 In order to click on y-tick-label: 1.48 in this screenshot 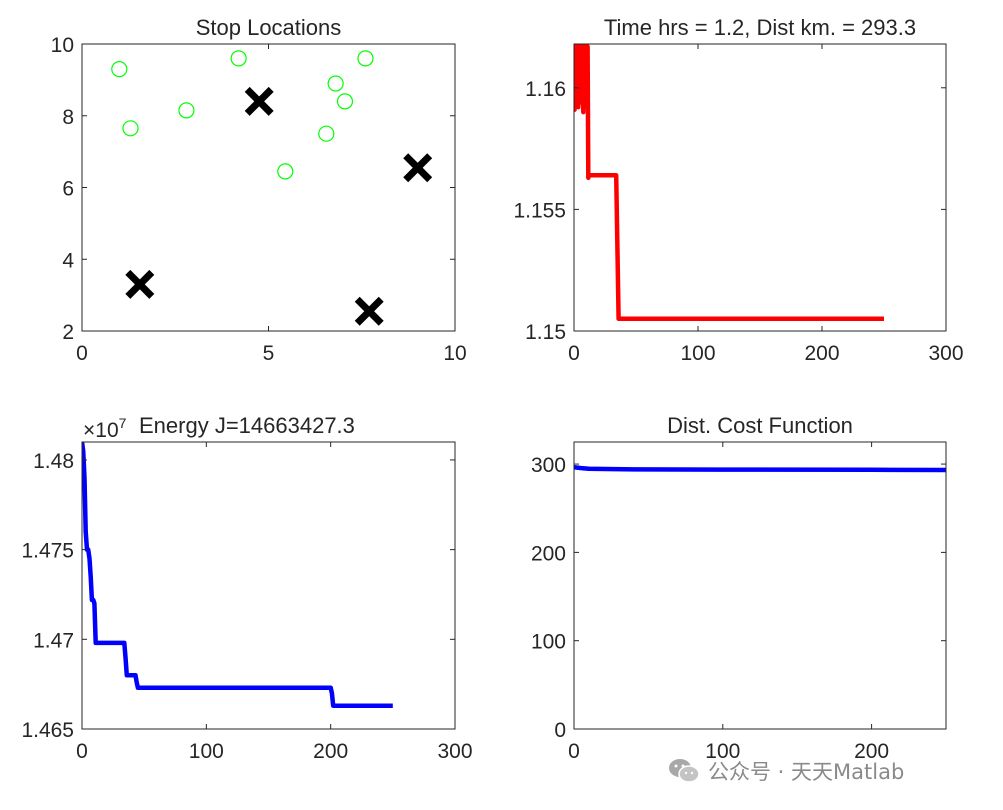, I will do `click(53, 461)`.